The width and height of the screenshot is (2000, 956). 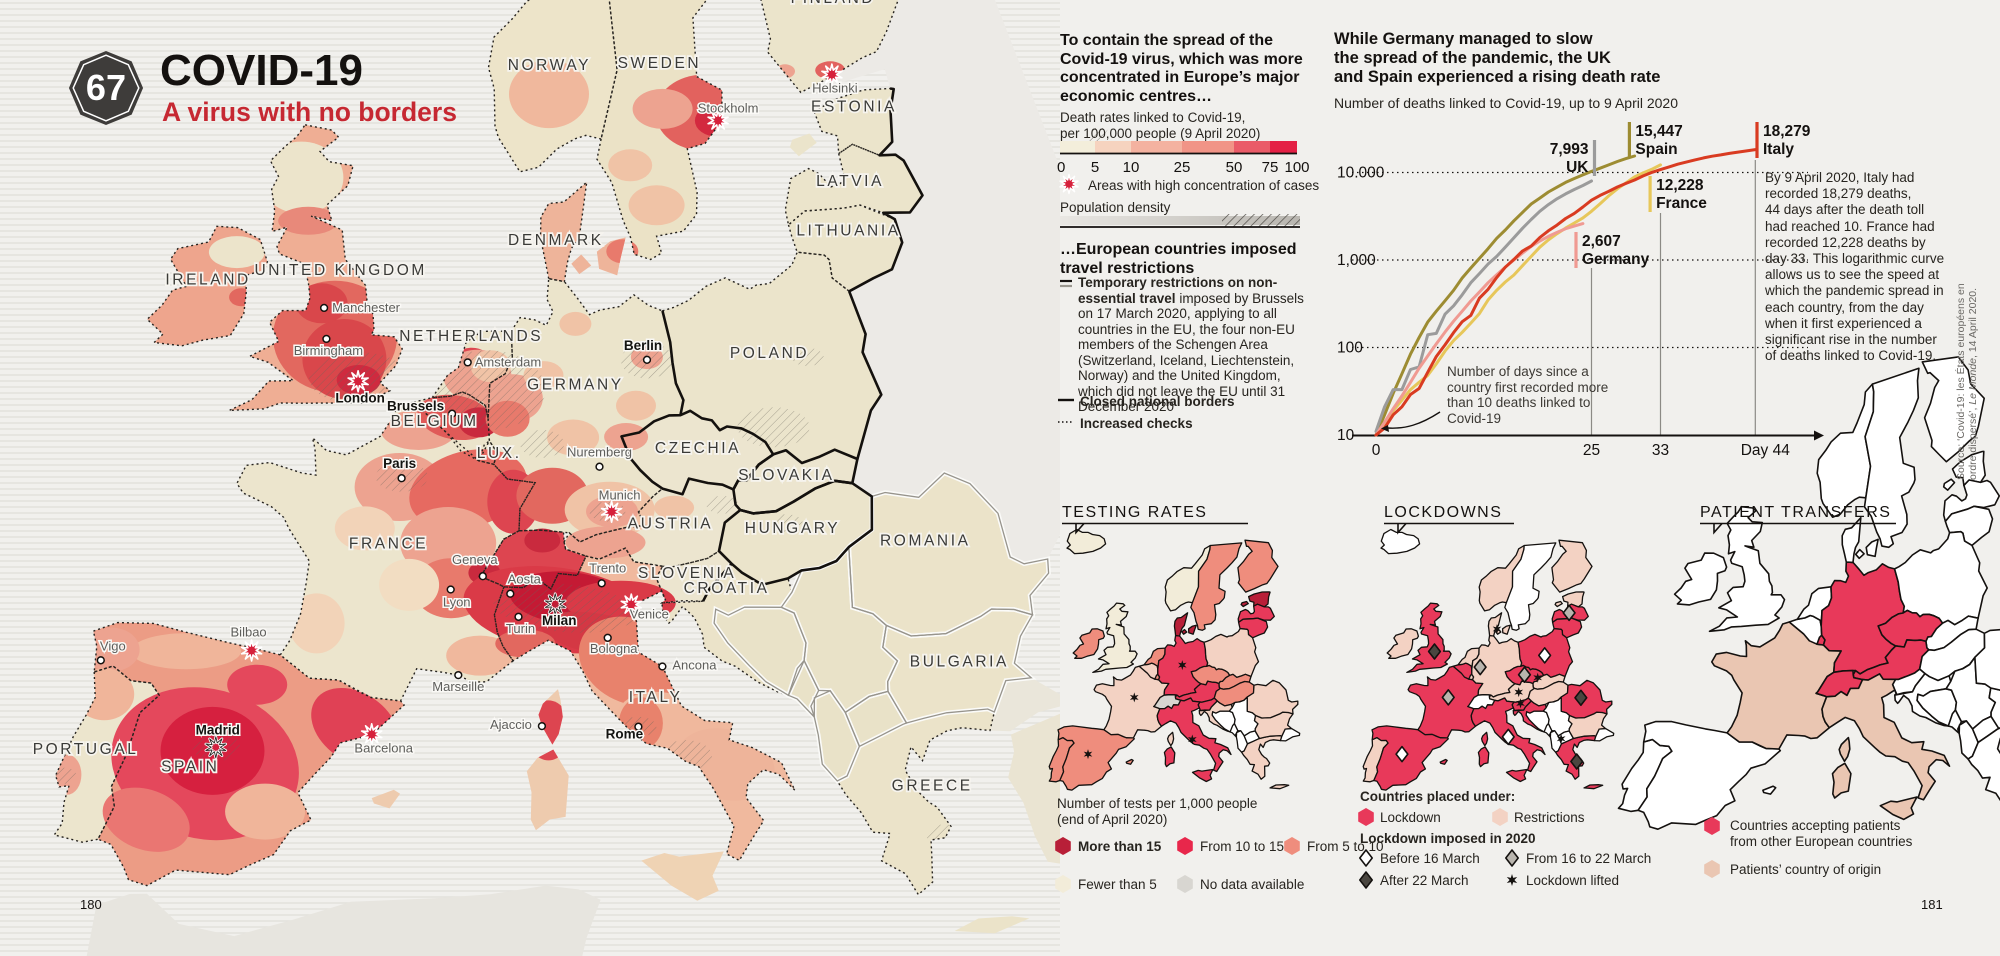 What do you see at coordinates (525, 579) in the screenshot?
I see `svg-text: Aosta` at bounding box center [525, 579].